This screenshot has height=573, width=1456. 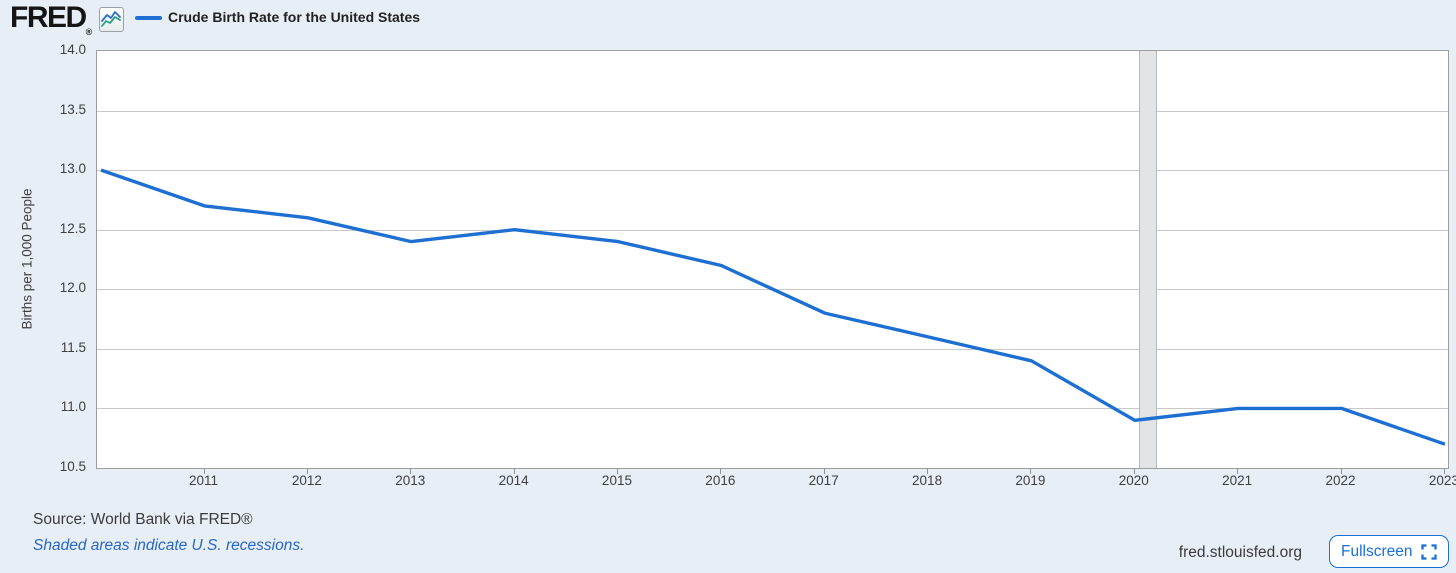 I want to click on x-axis-tick-label: 2013, so click(x=410, y=480).